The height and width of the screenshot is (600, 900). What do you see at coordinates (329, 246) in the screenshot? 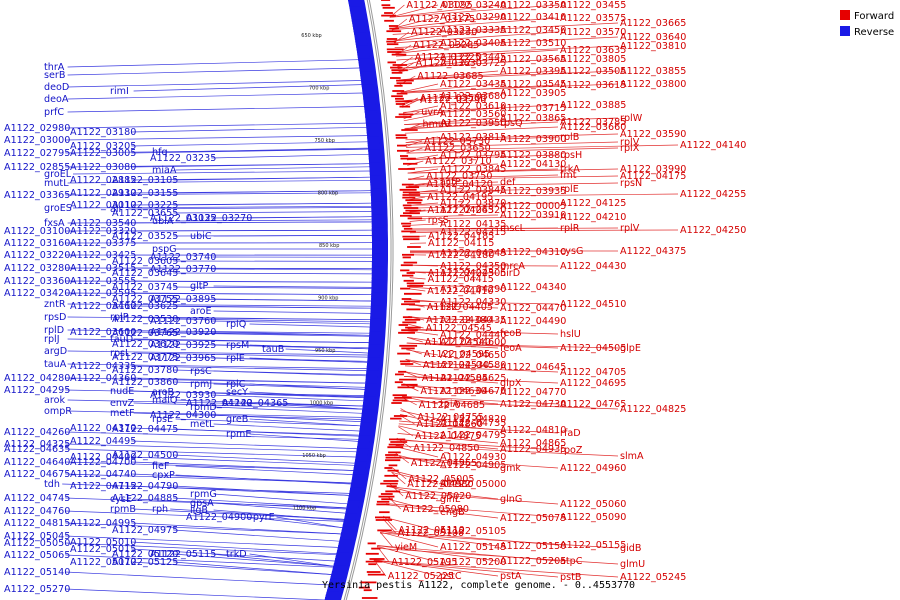
I see `scale-label: 850 kbp` at bounding box center [329, 246].